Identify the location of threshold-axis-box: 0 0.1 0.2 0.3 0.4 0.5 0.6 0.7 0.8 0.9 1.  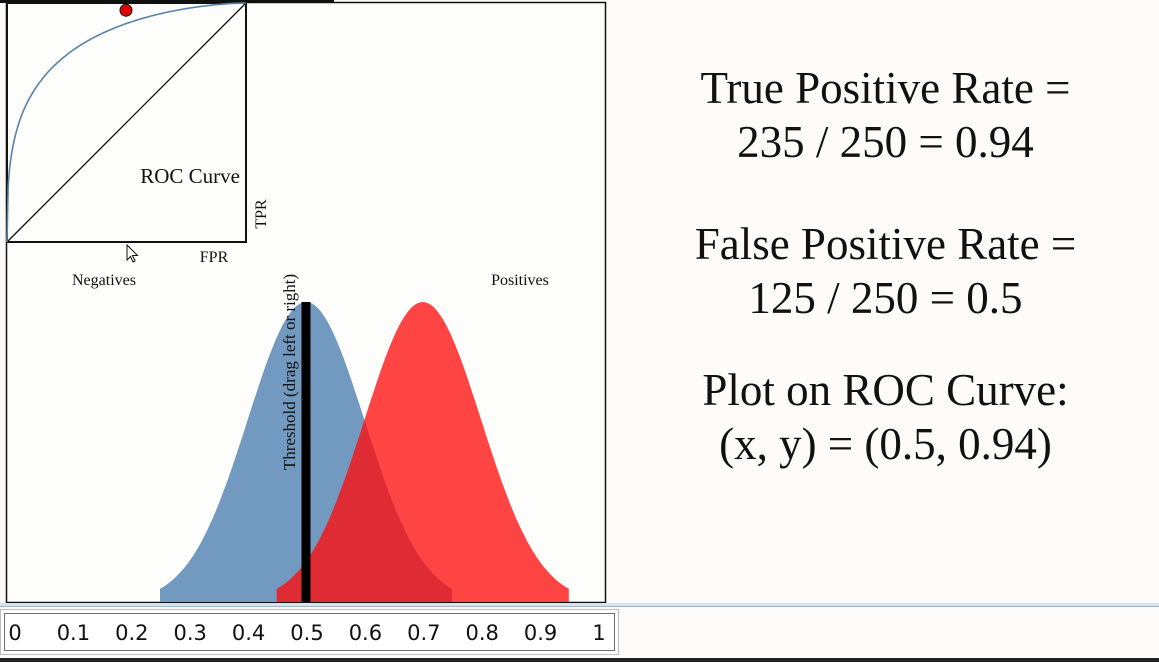
(309, 632).